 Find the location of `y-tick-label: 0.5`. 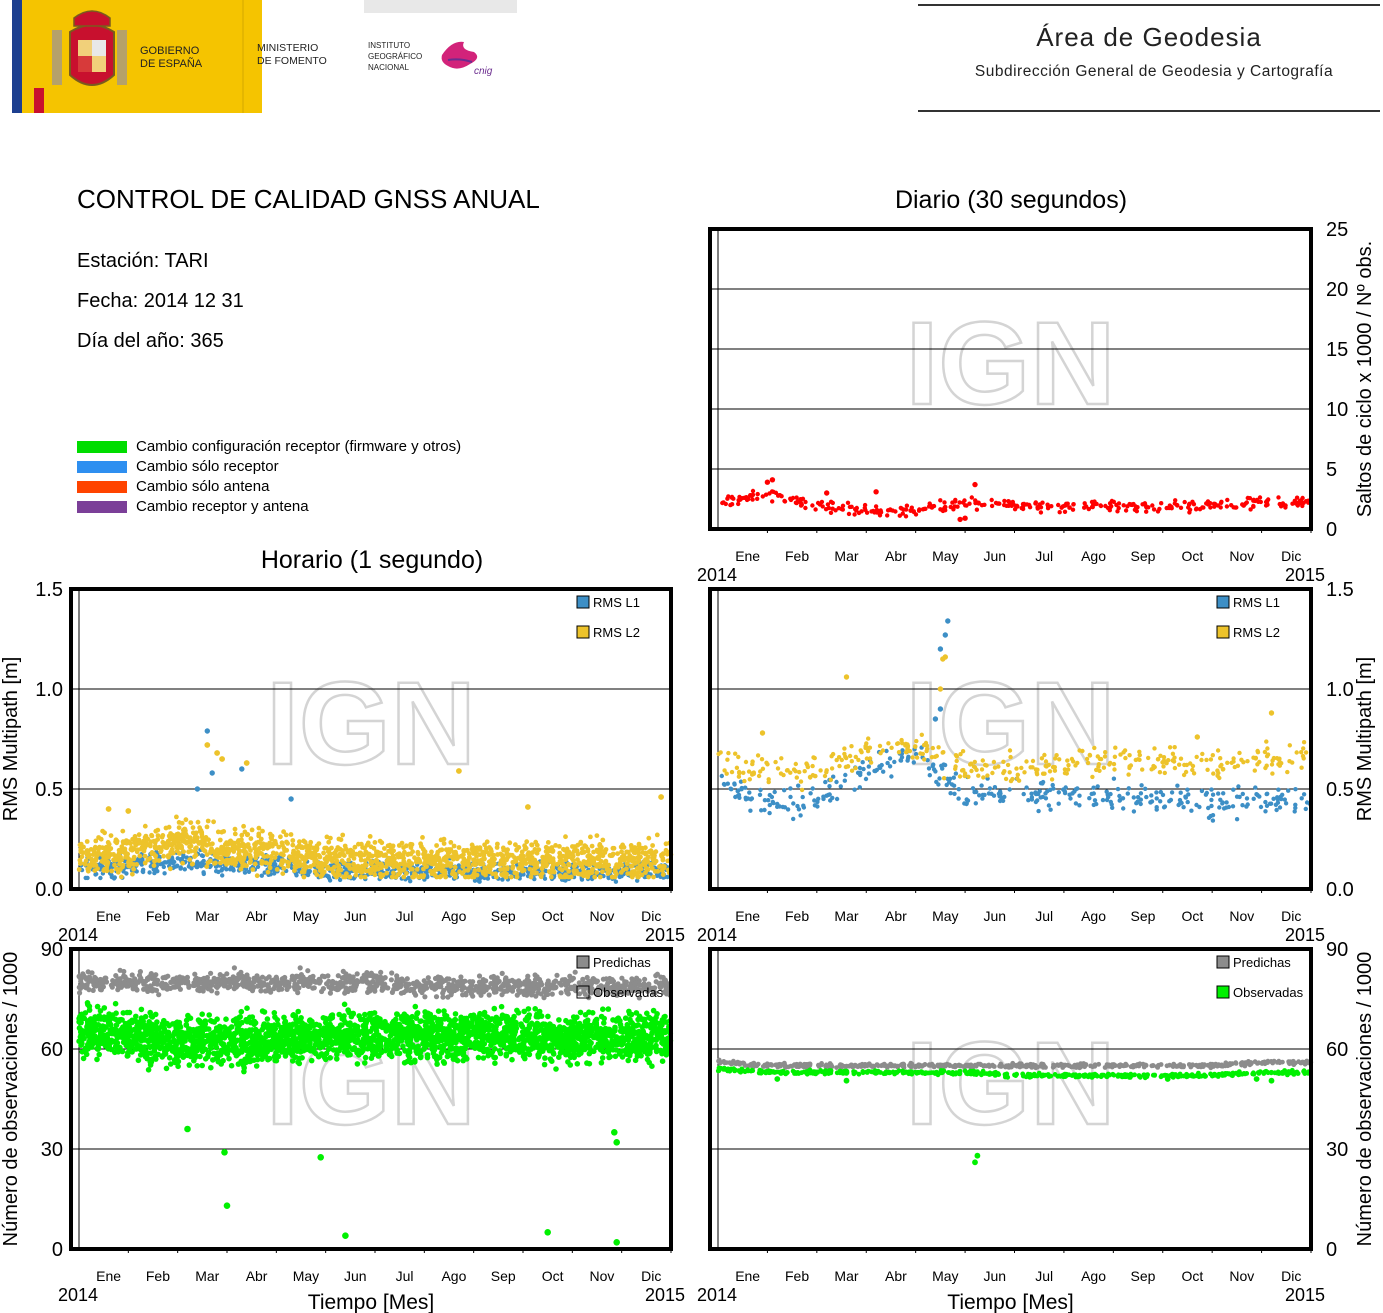

y-tick-label: 0.5 is located at coordinates (49, 790).